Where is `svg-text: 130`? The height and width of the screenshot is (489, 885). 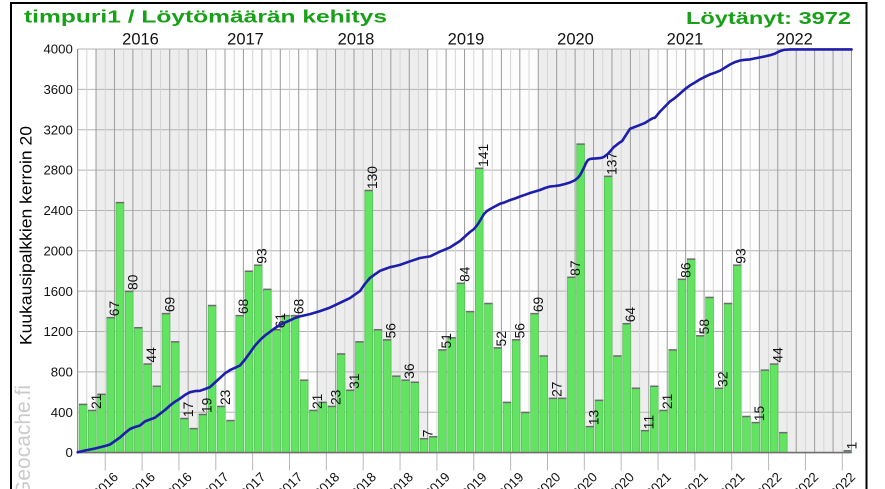
svg-text: 130 is located at coordinates (372, 177).